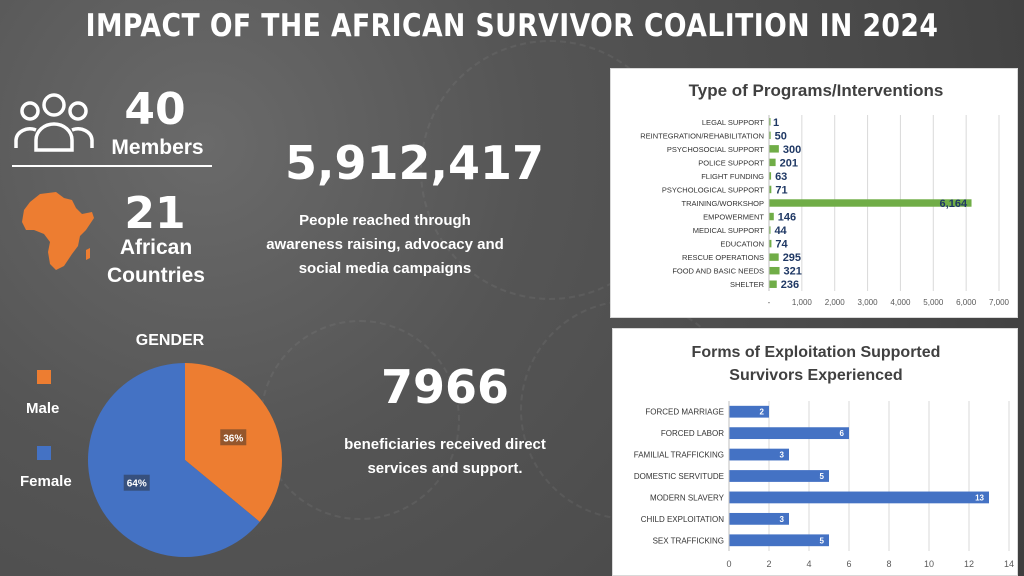  What do you see at coordinates (170, 340) in the screenshot?
I see `pie-title: GENDER` at bounding box center [170, 340].